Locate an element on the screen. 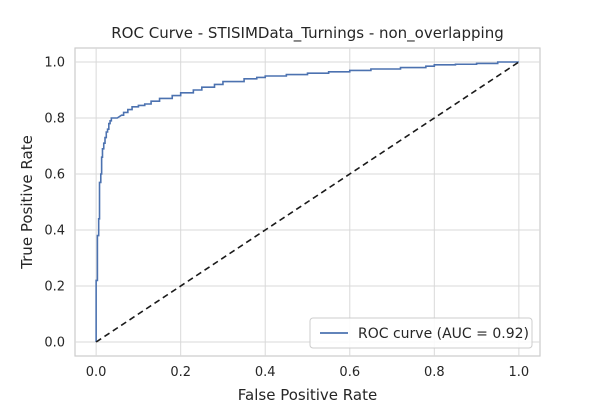 This screenshot has width=600, height=400. legend-label-roc-curve: ROC curve (AUC = 0.92) is located at coordinates (443, 334).